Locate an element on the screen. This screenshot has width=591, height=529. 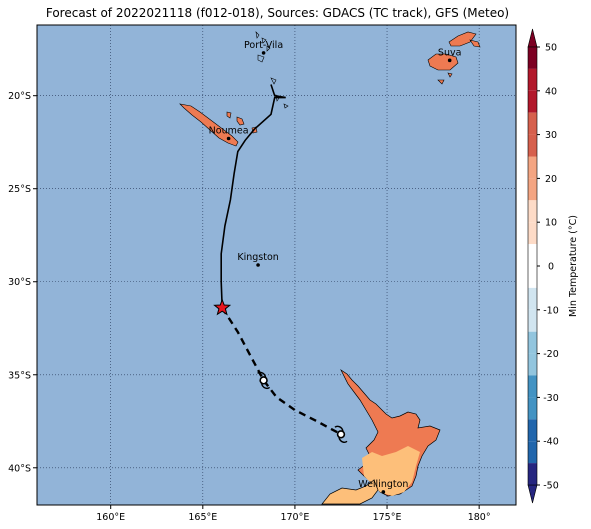
city-label: Suva is located at coordinates (450, 52).